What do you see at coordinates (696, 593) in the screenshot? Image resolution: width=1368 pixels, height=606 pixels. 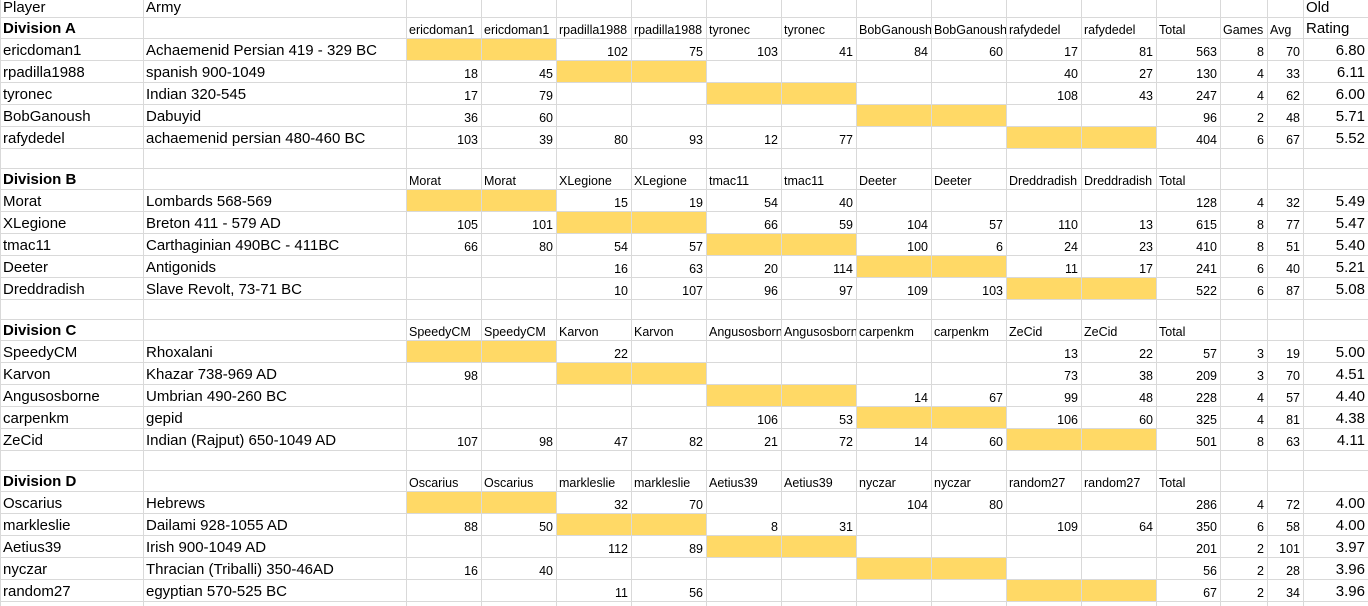 I see `score-cell: 56` at bounding box center [696, 593].